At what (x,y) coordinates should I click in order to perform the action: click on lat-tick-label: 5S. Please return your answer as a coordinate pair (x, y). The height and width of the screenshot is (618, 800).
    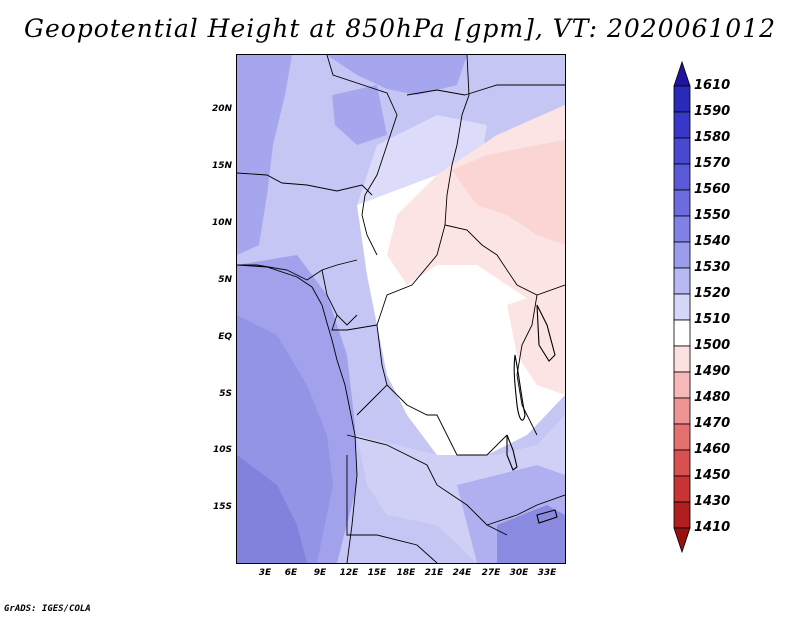
    Looking at the image, I should click on (225, 394).